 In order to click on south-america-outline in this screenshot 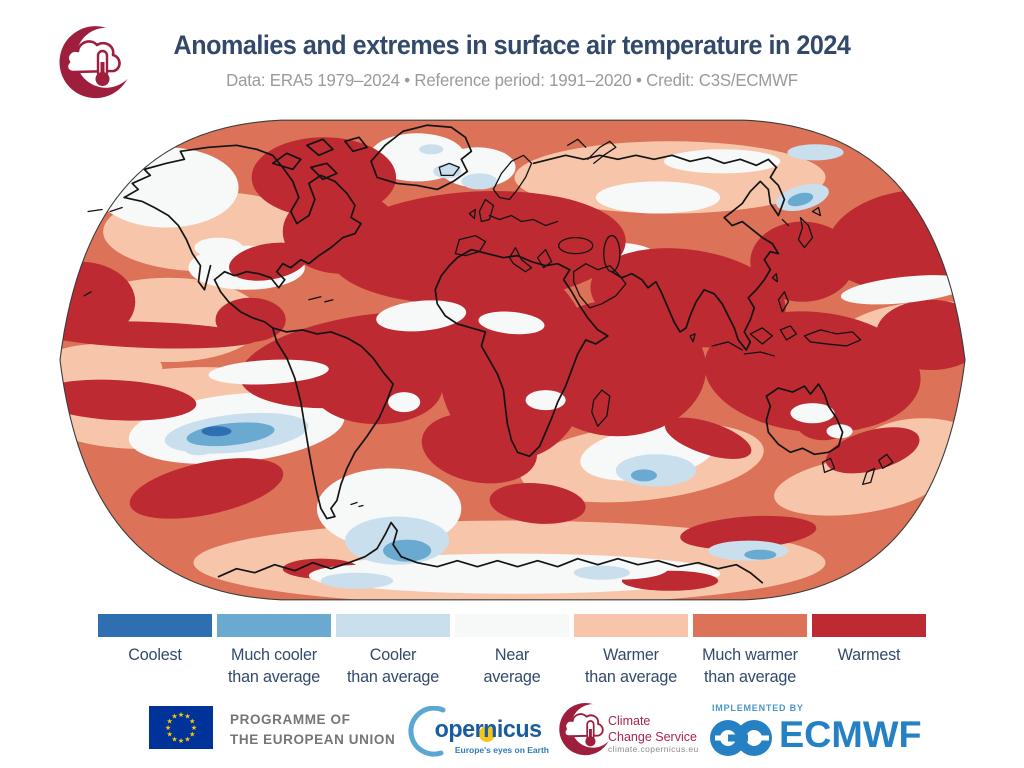, I will do `click(332, 423)`.